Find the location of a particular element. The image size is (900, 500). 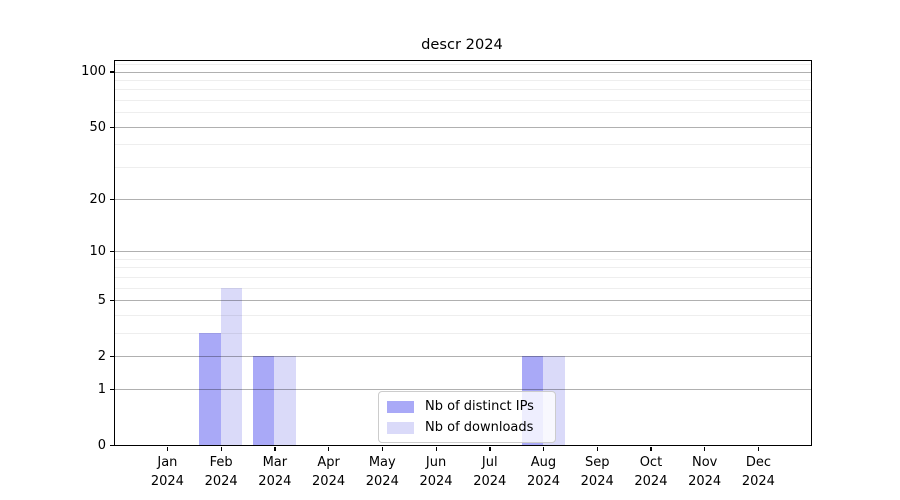

x-tick-label: Aug 2024 is located at coordinates (543, 472).